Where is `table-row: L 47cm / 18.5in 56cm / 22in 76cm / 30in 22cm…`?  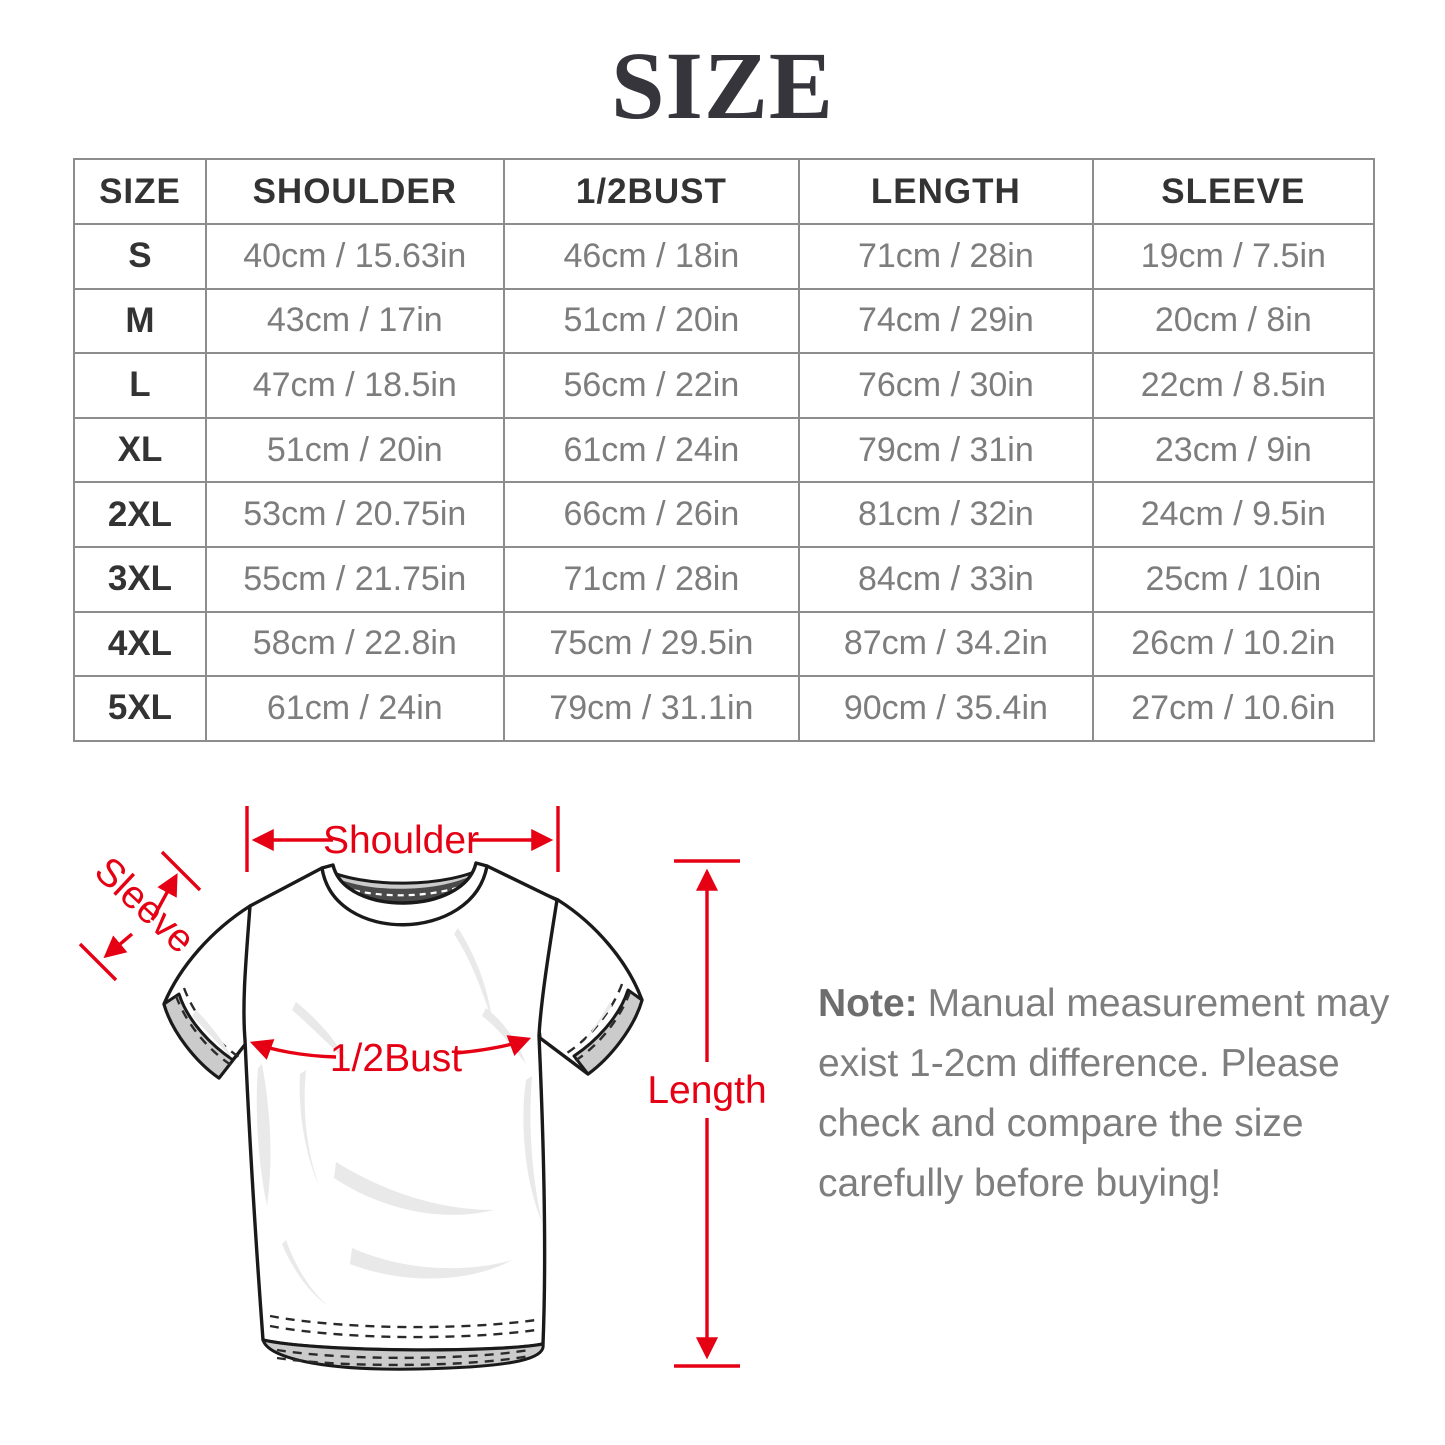
table-row: L 47cm / 18.5in 56cm / 22in 76cm / 30in 22cm… is located at coordinates (724, 385).